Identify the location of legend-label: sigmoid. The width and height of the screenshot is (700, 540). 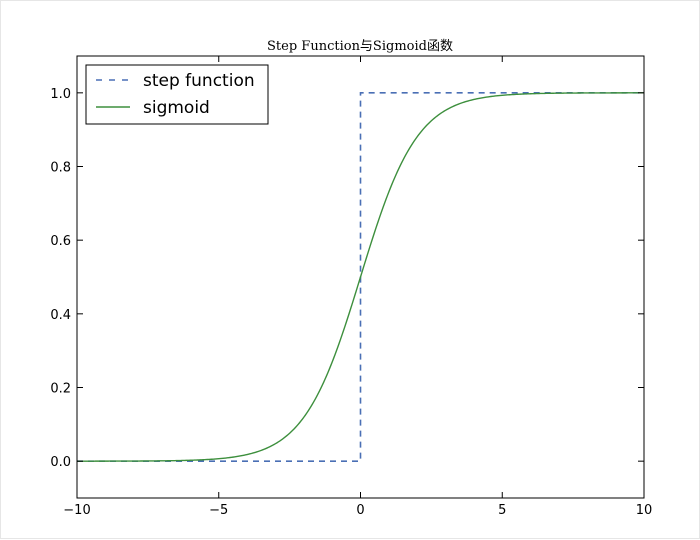
(176, 108).